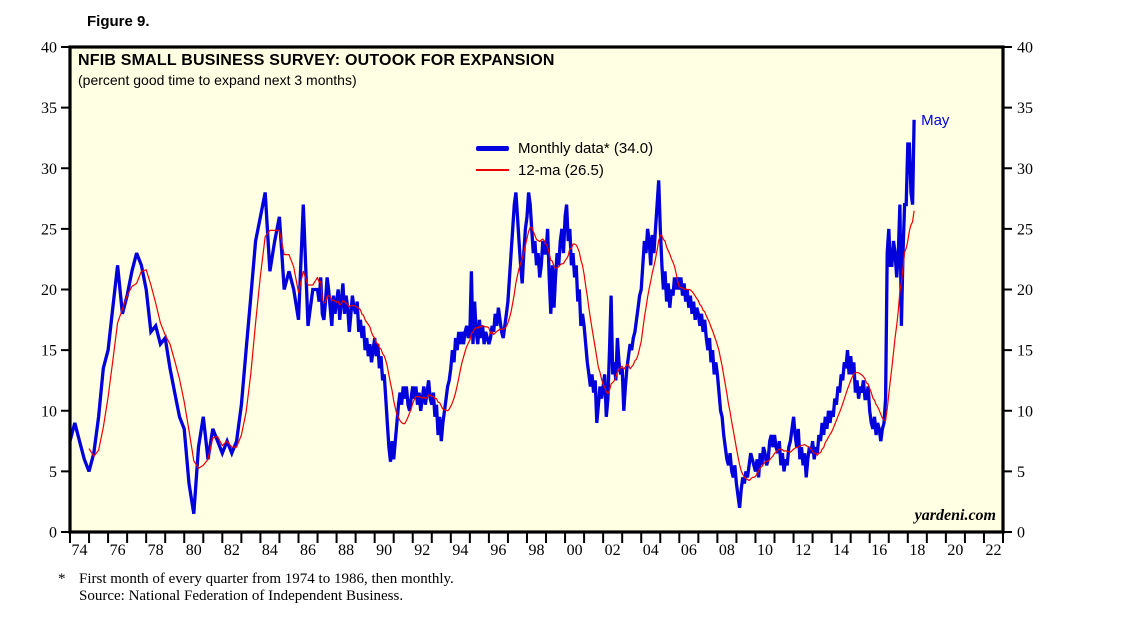 This screenshot has width=1138, height=629. I want to click on x-axis-tick-label: 20, so click(955, 550).